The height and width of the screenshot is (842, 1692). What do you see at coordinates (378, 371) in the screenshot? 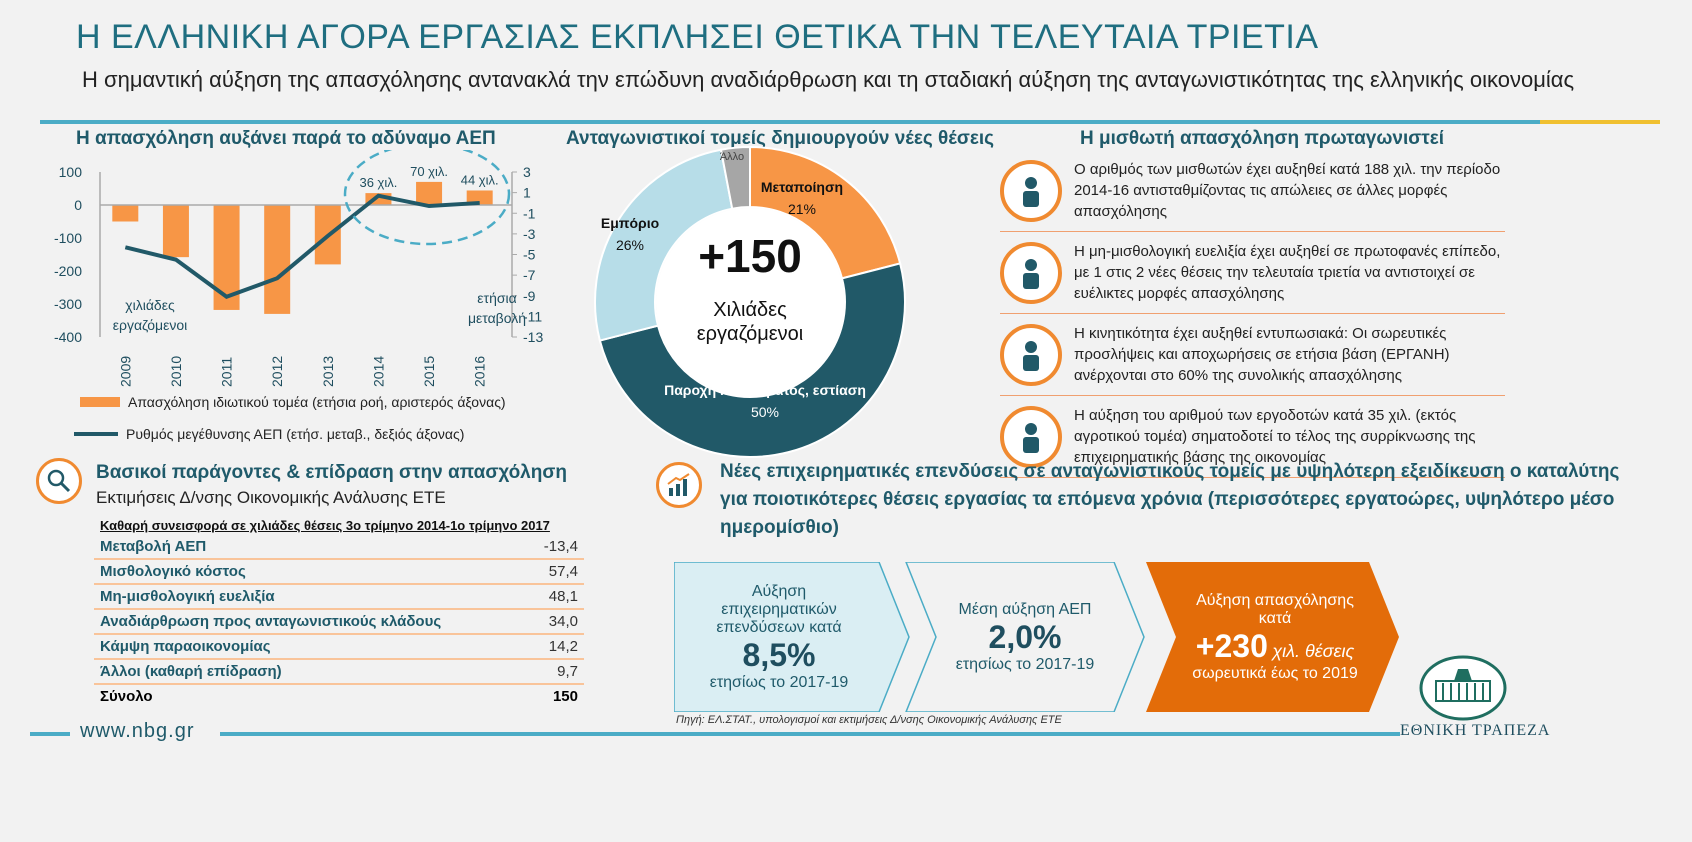
I see `x-tick-label: 2014` at bounding box center [378, 371].